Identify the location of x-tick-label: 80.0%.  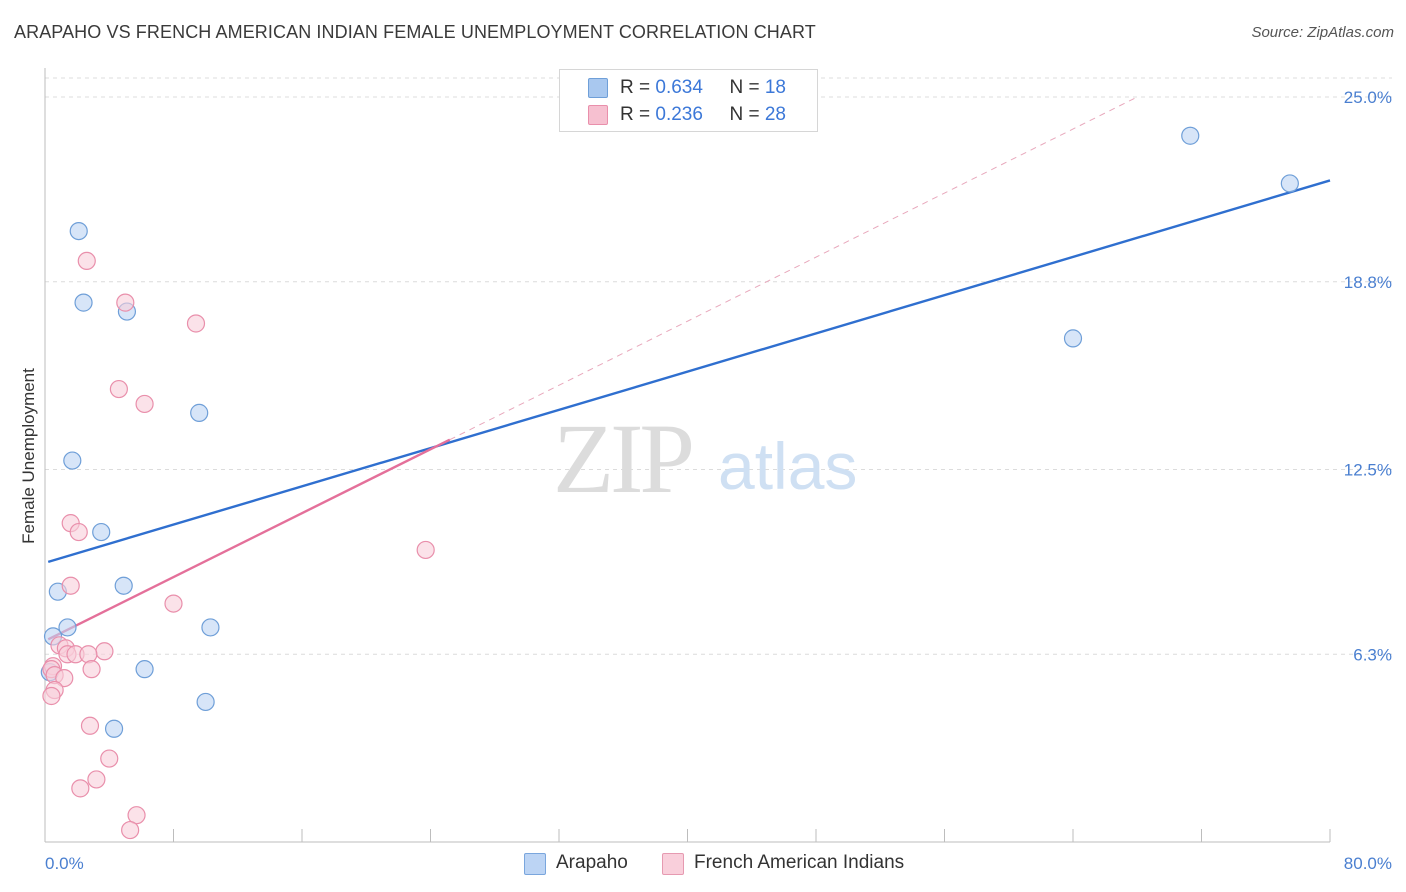
(1368, 863).